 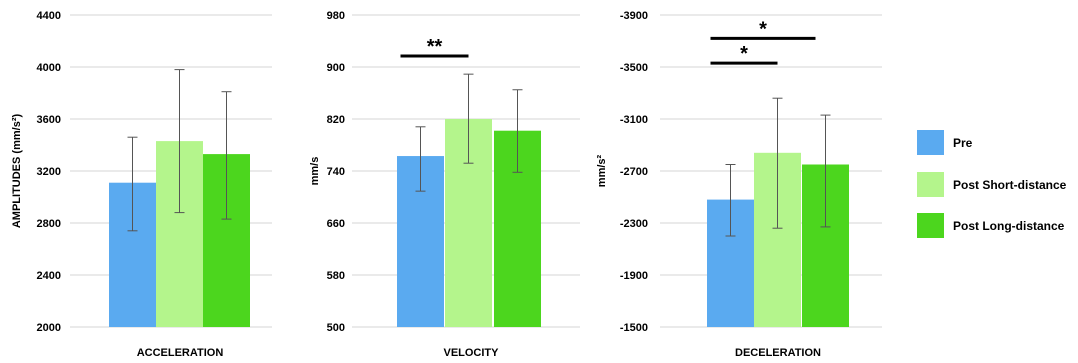 I want to click on y-tick-label: 740, so click(x=336, y=172).